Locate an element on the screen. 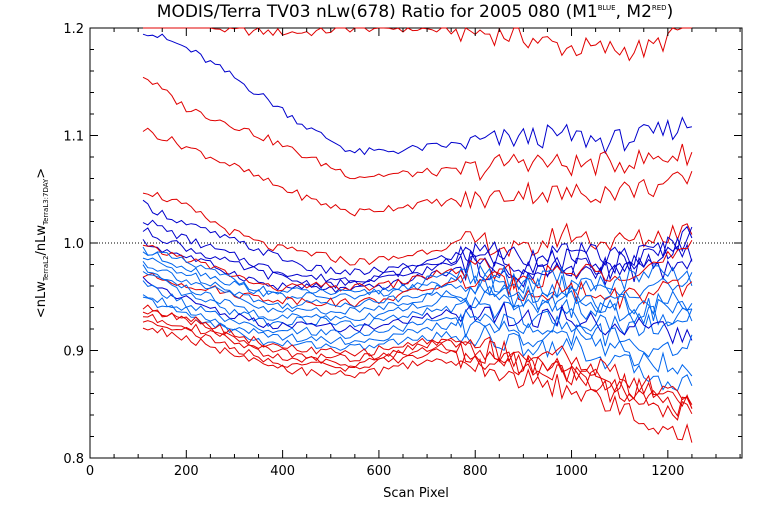 The image size is (768, 512). y-axis-label: <nLwTerraL2/nLwTerraL3:7DAY> is located at coordinates (42, 243).